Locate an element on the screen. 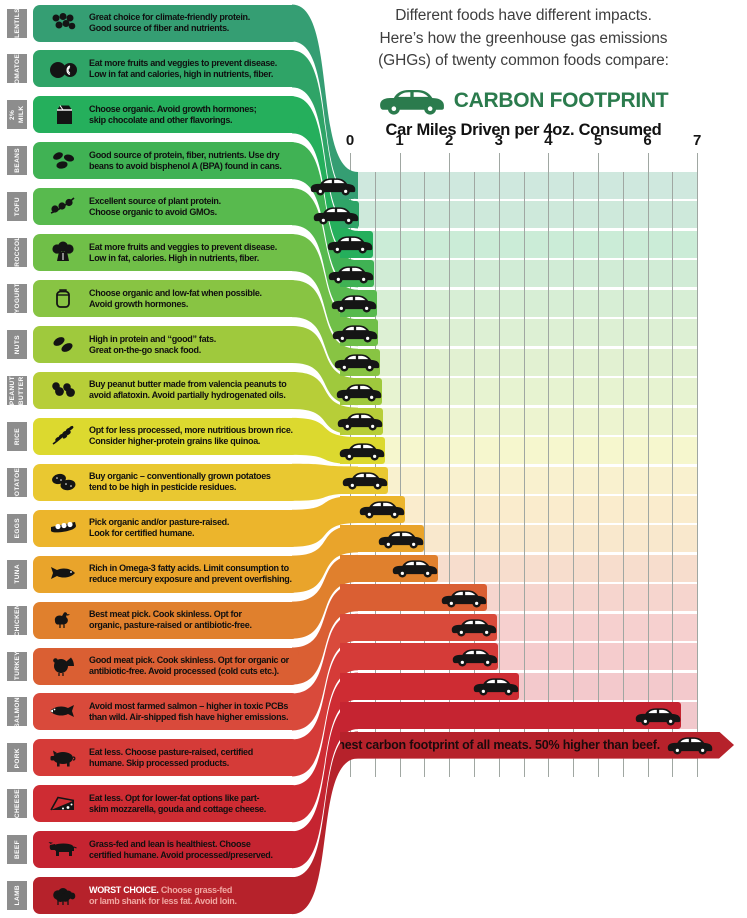 This screenshot has width=747, height=918. food-description-line: or lamb shank for less fat. Avoid loin. is located at coordinates (163, 900).